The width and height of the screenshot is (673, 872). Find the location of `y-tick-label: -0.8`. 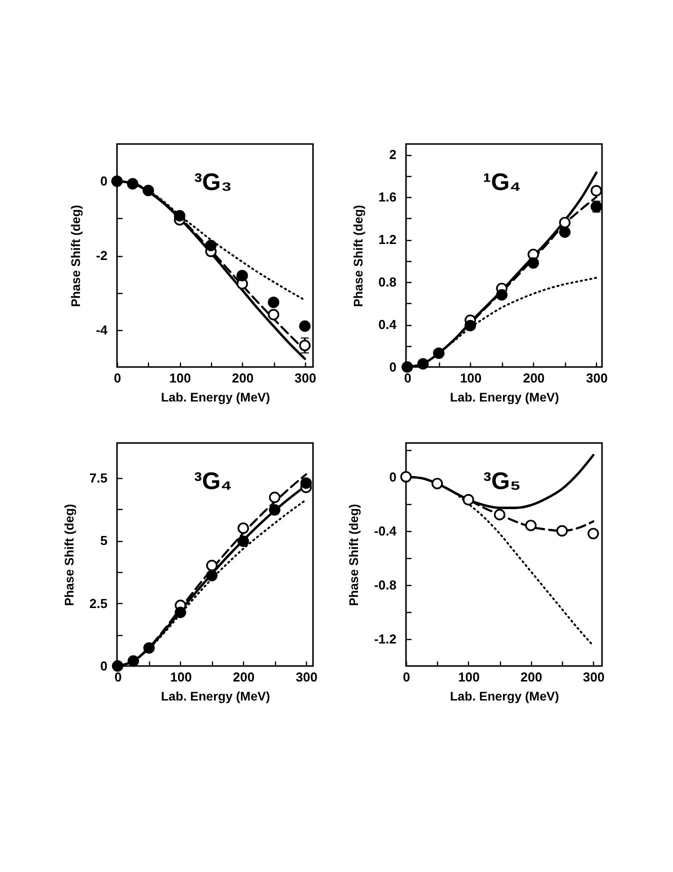

y-tick-label: -0.8 is located at coordinates (385, 584).